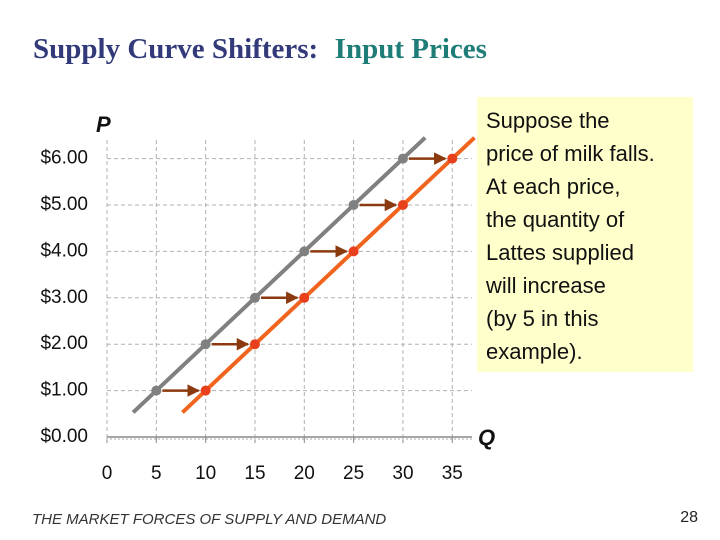 Image resolution: width=720 pixels, height=540 pixels. What do you see at coordinates (353, 473) in the screenshot?
I see `x-tick-label: 25` at bounding box center [353, 473].